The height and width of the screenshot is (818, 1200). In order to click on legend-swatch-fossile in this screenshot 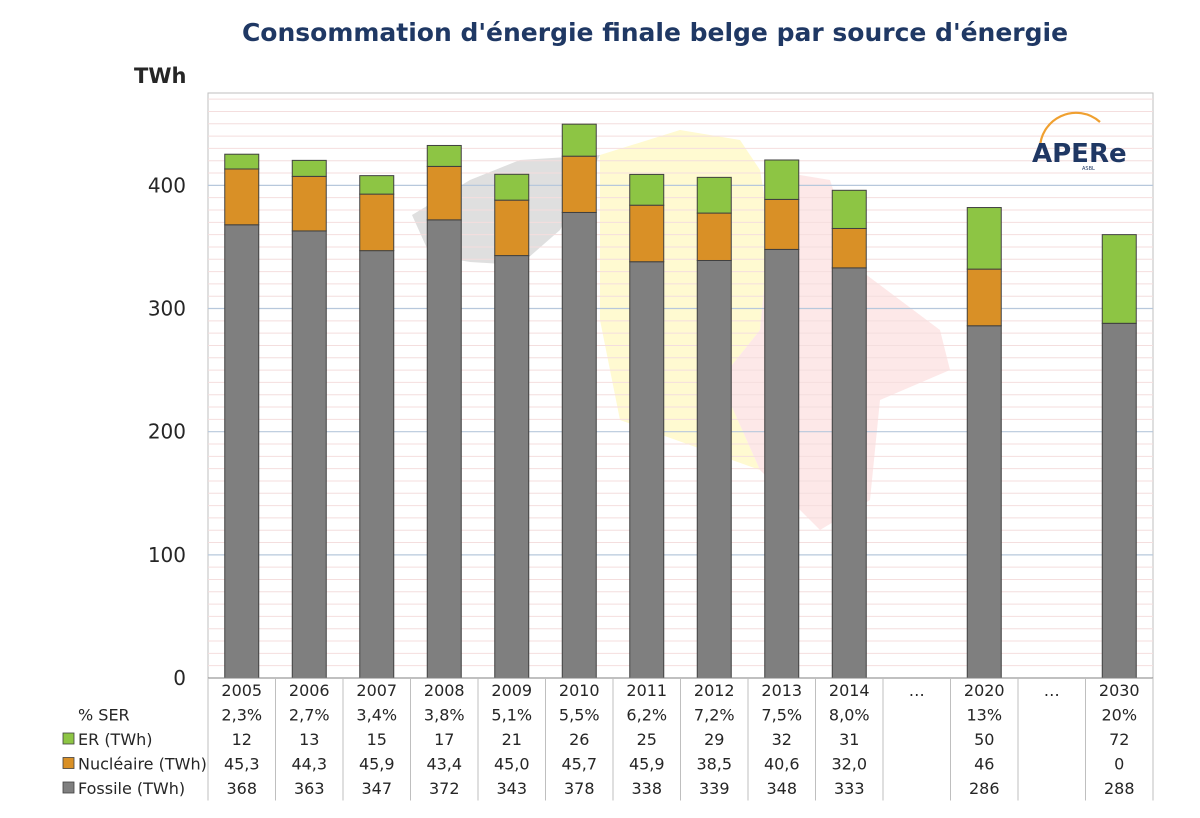, I will do `click(68, 787)`.